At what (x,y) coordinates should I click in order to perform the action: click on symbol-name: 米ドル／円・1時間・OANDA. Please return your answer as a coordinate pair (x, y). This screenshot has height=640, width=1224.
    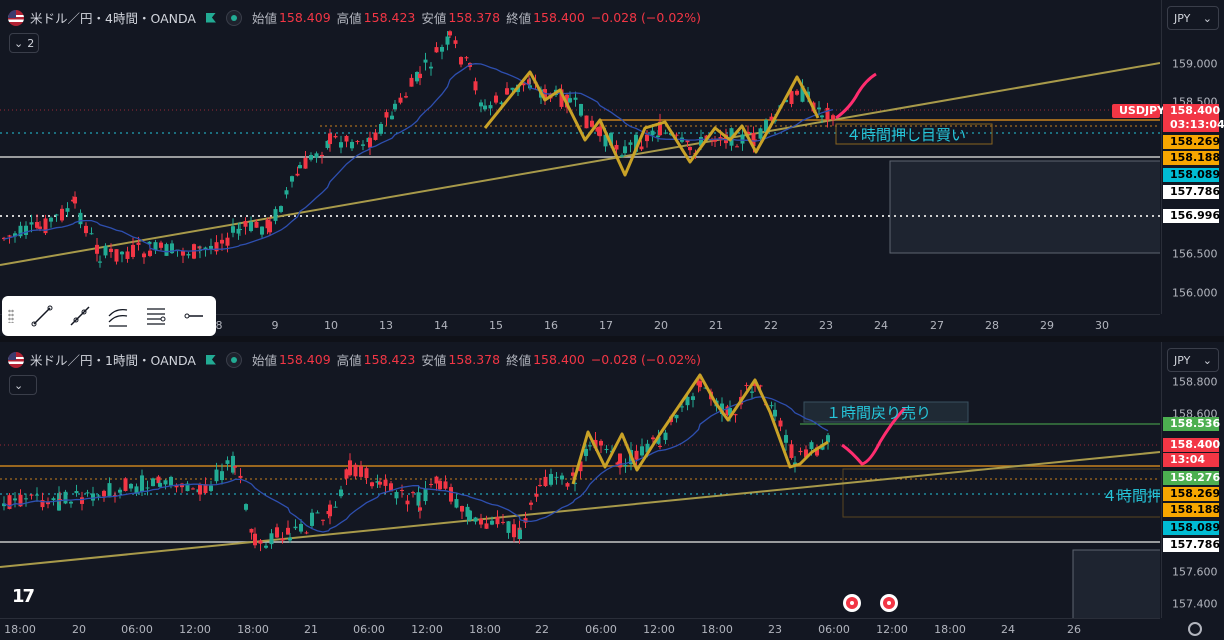
    Looking at the image, I should click on (113, 360).